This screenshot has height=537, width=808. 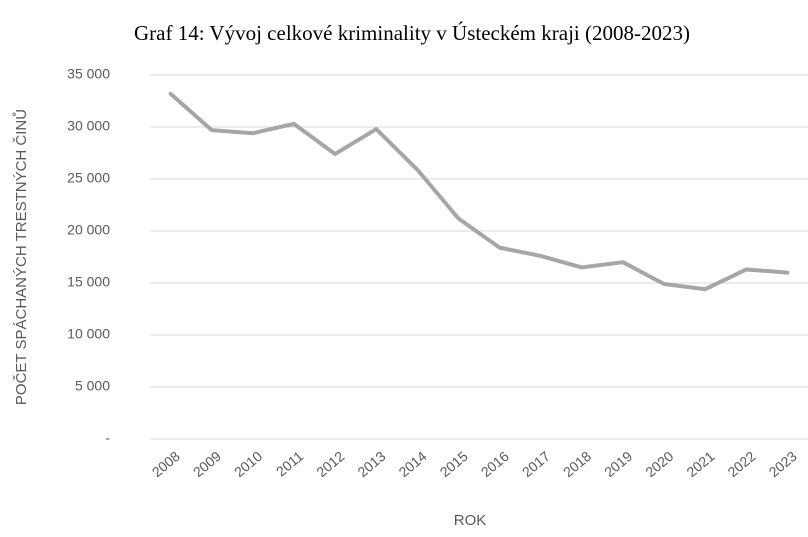 What do you see at coordinates (88, 178) in the screenshot?
I see `y-tick-label: 25 000` at bounding box center [88, 178].